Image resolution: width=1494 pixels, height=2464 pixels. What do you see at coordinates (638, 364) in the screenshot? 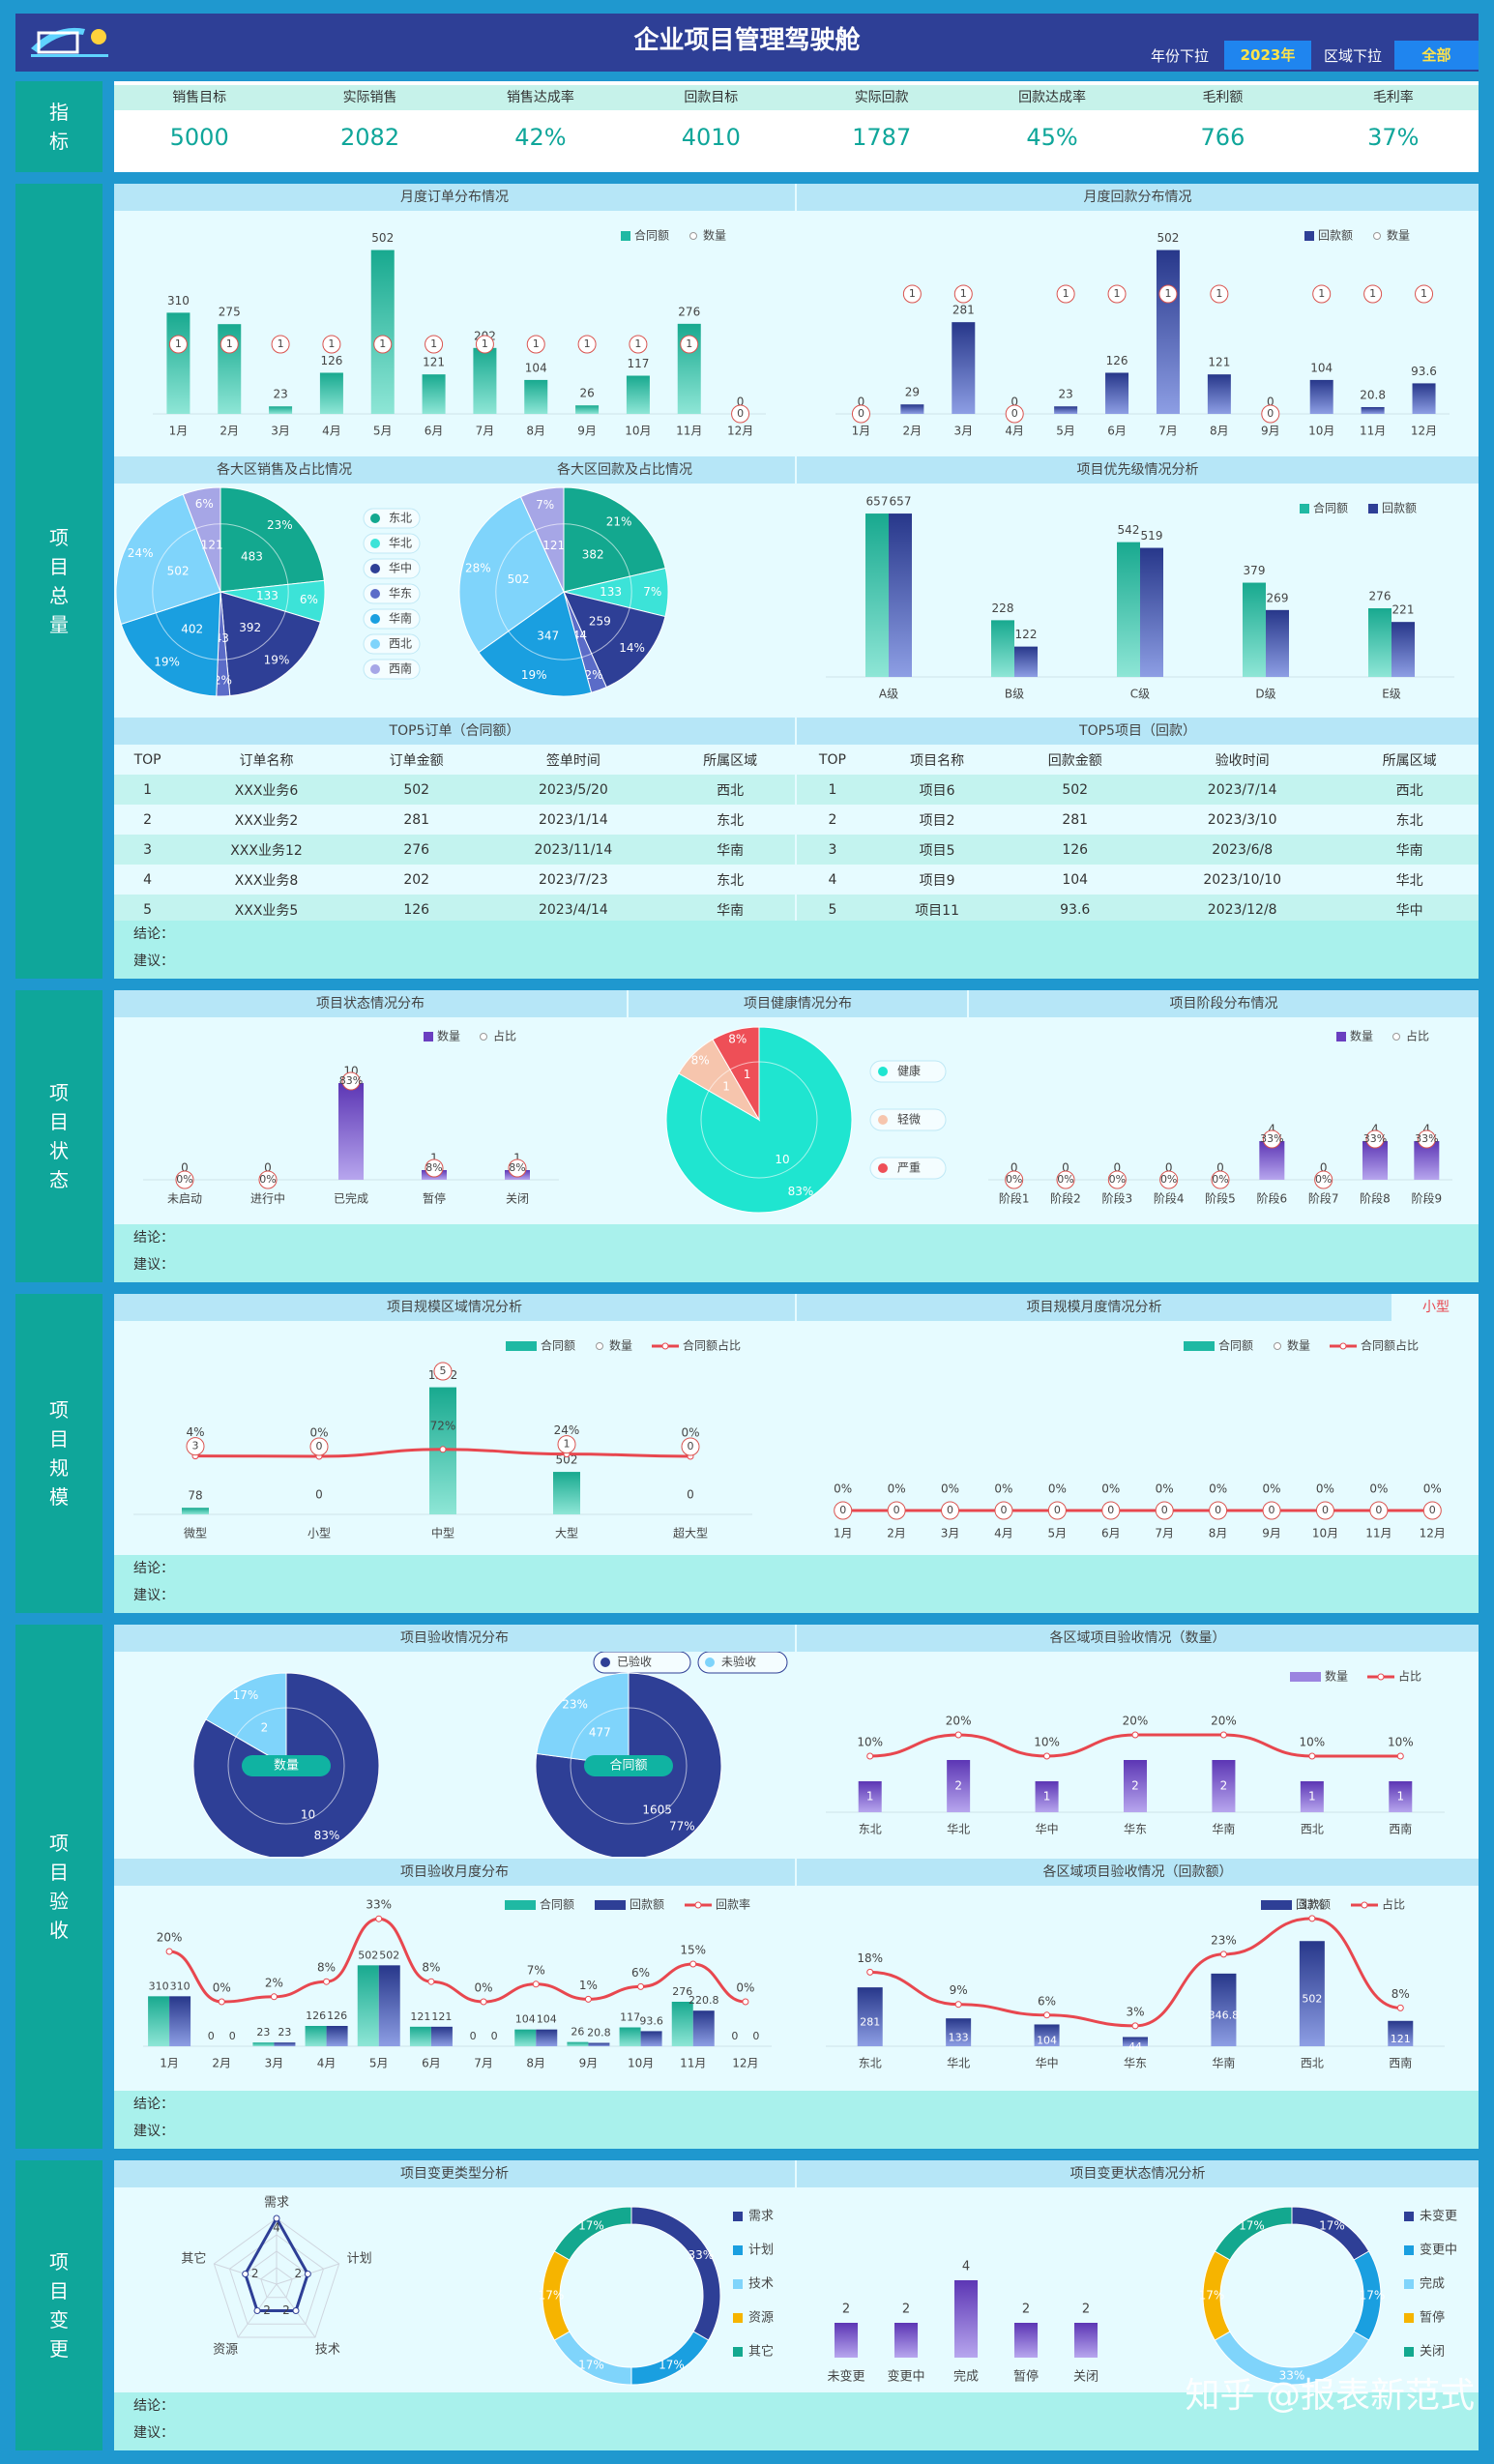
I see `bar-value-label: 117` at bounding box center [638, 364].